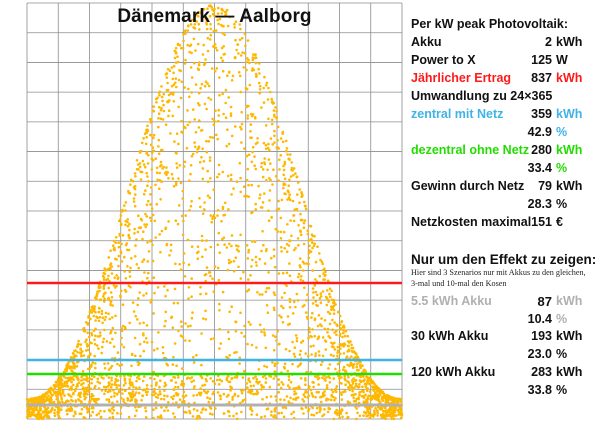 The height and width of the screenshot is (424, 600). Describe the element at coordinates (453, 372) in the screenshot. I see `row-label: 120 kWh Akku` at that location.